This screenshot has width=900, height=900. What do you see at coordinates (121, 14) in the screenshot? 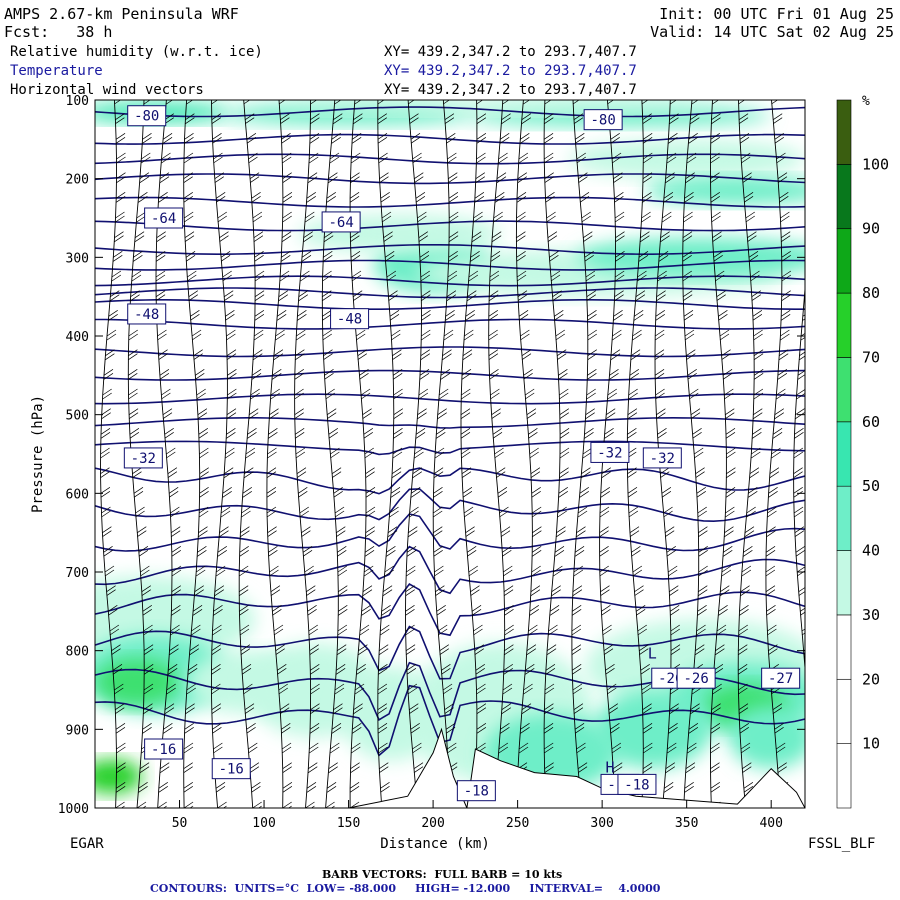
I see `model-title: AMPS 2.67-km Peninsula WRF` at bounding box center [121, 14].